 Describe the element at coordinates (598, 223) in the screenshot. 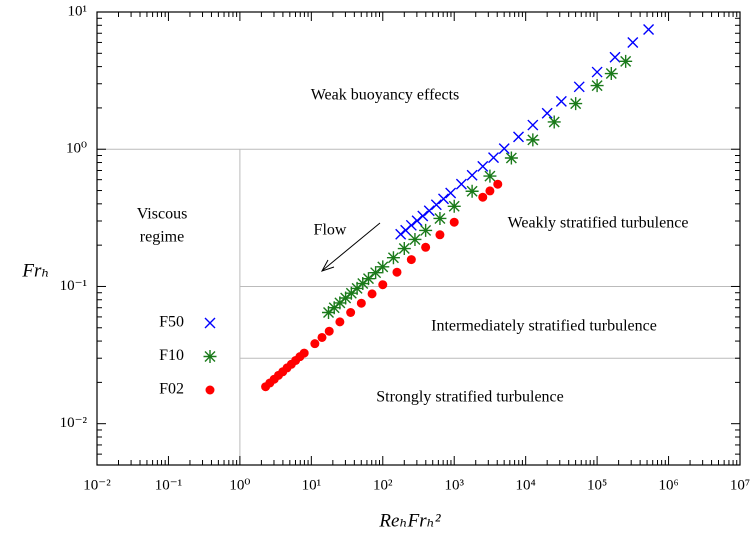

I see `annotation: Weakly stratified turbulence` at that location.